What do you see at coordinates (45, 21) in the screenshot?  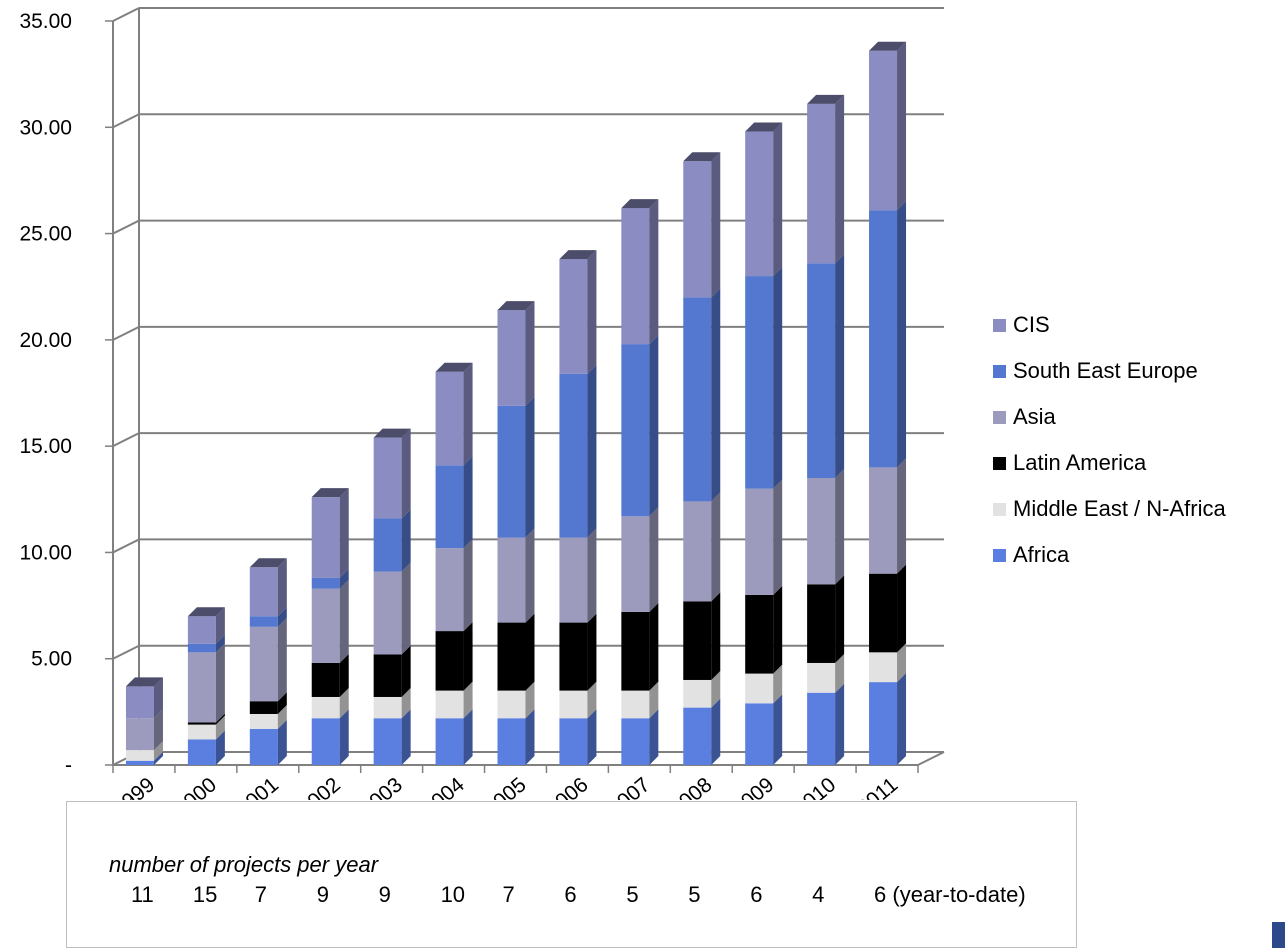 I see `y-tick-label: 35.00` at bounding box center [45, 21].